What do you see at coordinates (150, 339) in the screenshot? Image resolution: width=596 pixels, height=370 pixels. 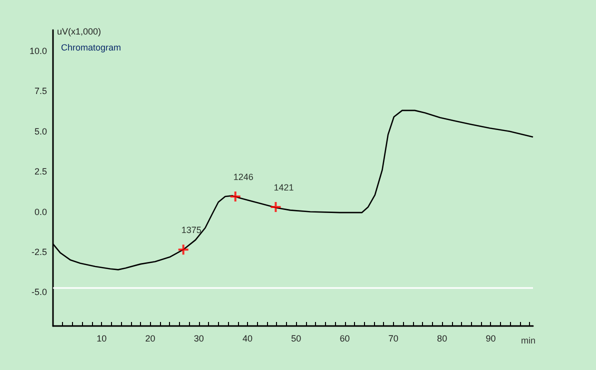 I see `x-tick-label: 20` at bounding box center [150, 339].